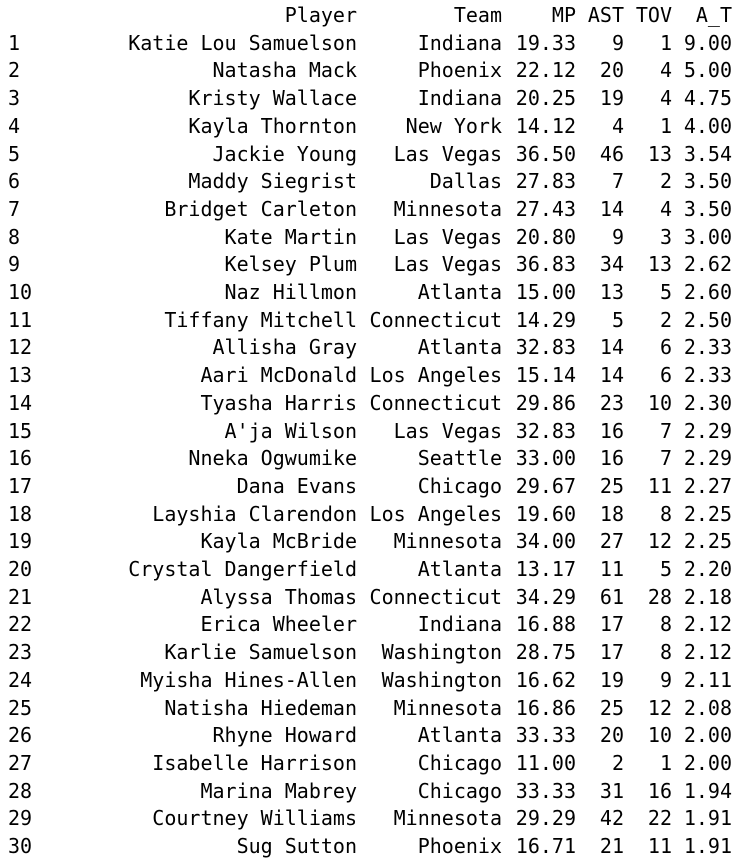  What do you see at coordinates (707, 125) in the screenshot?
I see `a-t-cell: 4.00` at bounding box center [707, 125].